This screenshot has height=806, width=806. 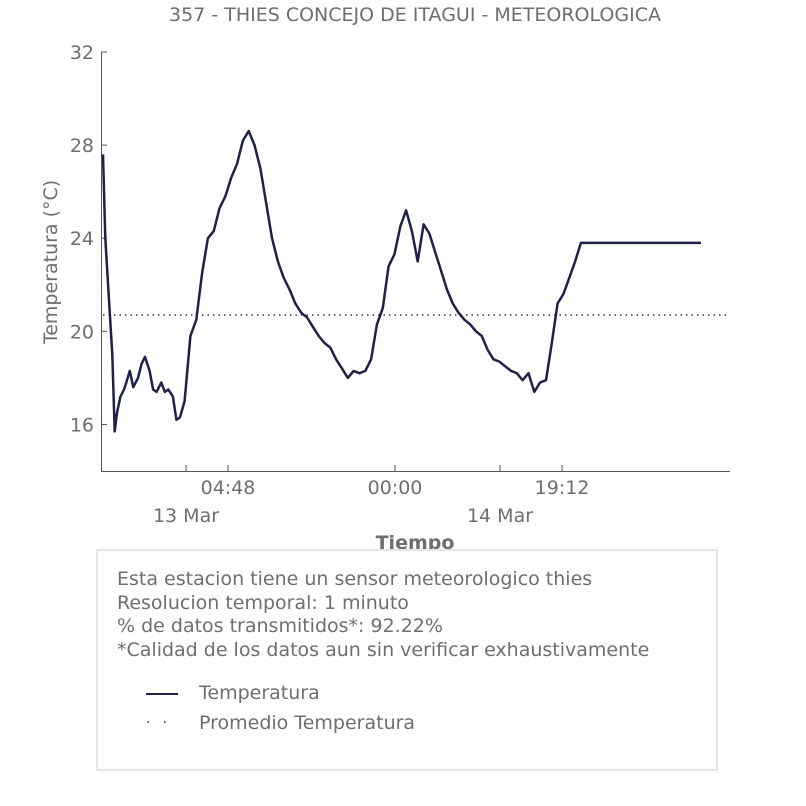 What do you see at coordinates (415, 543) in the screenshot?
I see `x-axis-label: Tiempo` at bounding box center [415, 543].